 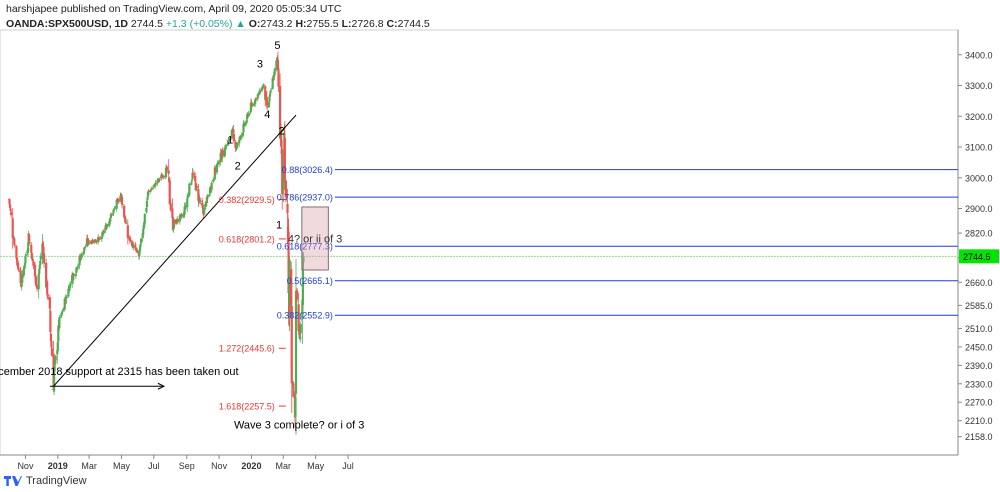 I want to click on footer-branding: TradingView, so click(x=45, y=481).